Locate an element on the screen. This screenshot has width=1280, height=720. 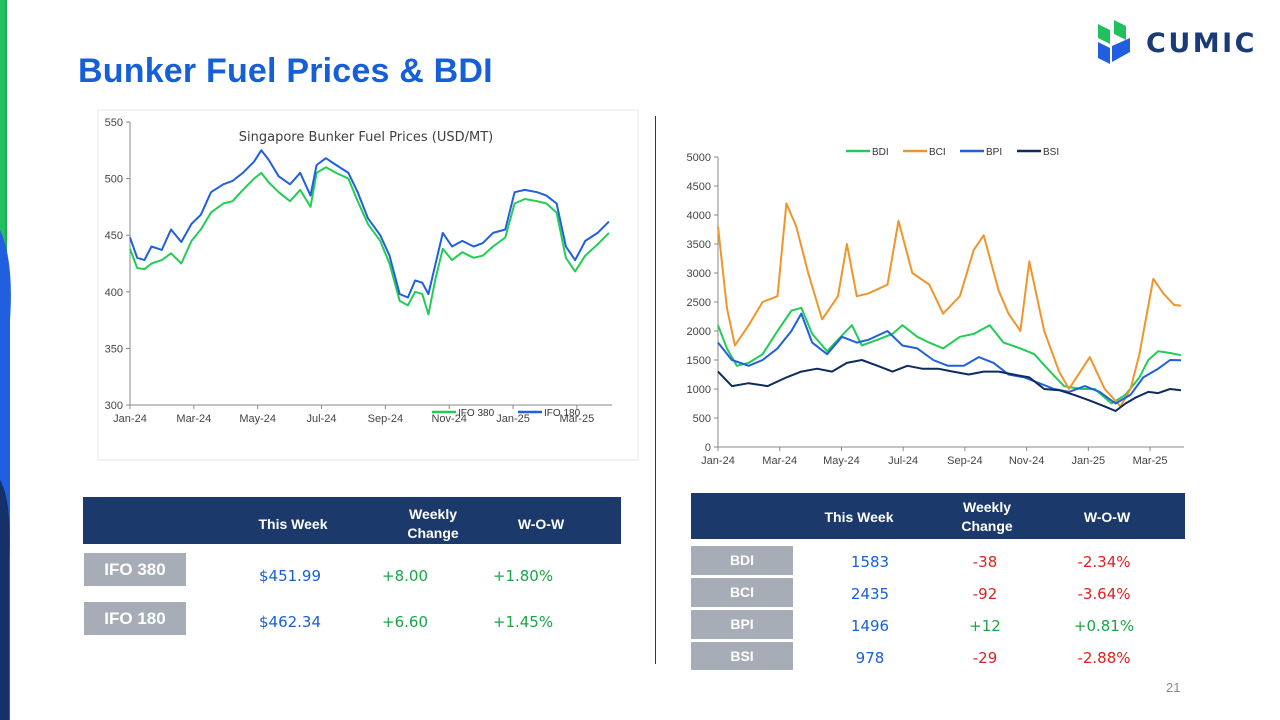
bdi-header-weekly-line1: Weekly is located at coordinates (987, 507).